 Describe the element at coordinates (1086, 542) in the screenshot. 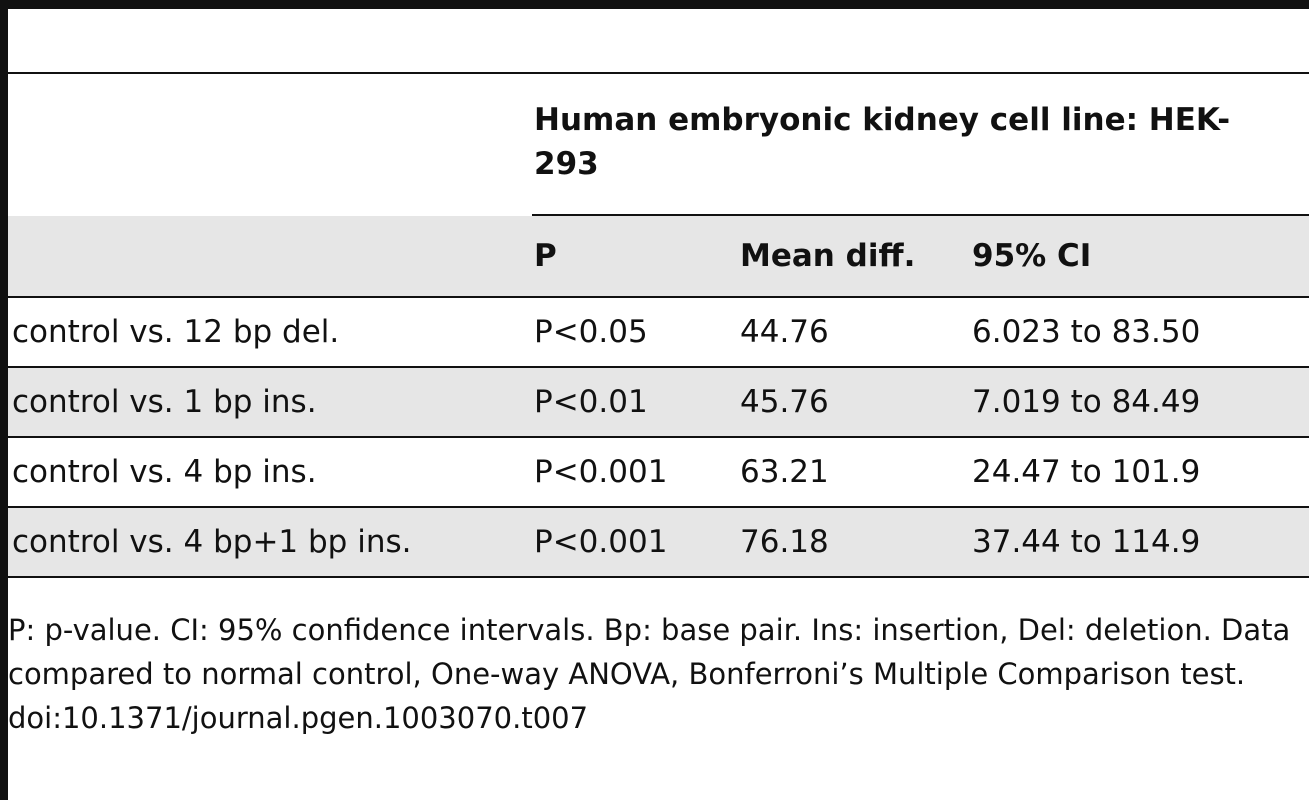

I see `ci-cell: 37.44 to 114.9` at that location.